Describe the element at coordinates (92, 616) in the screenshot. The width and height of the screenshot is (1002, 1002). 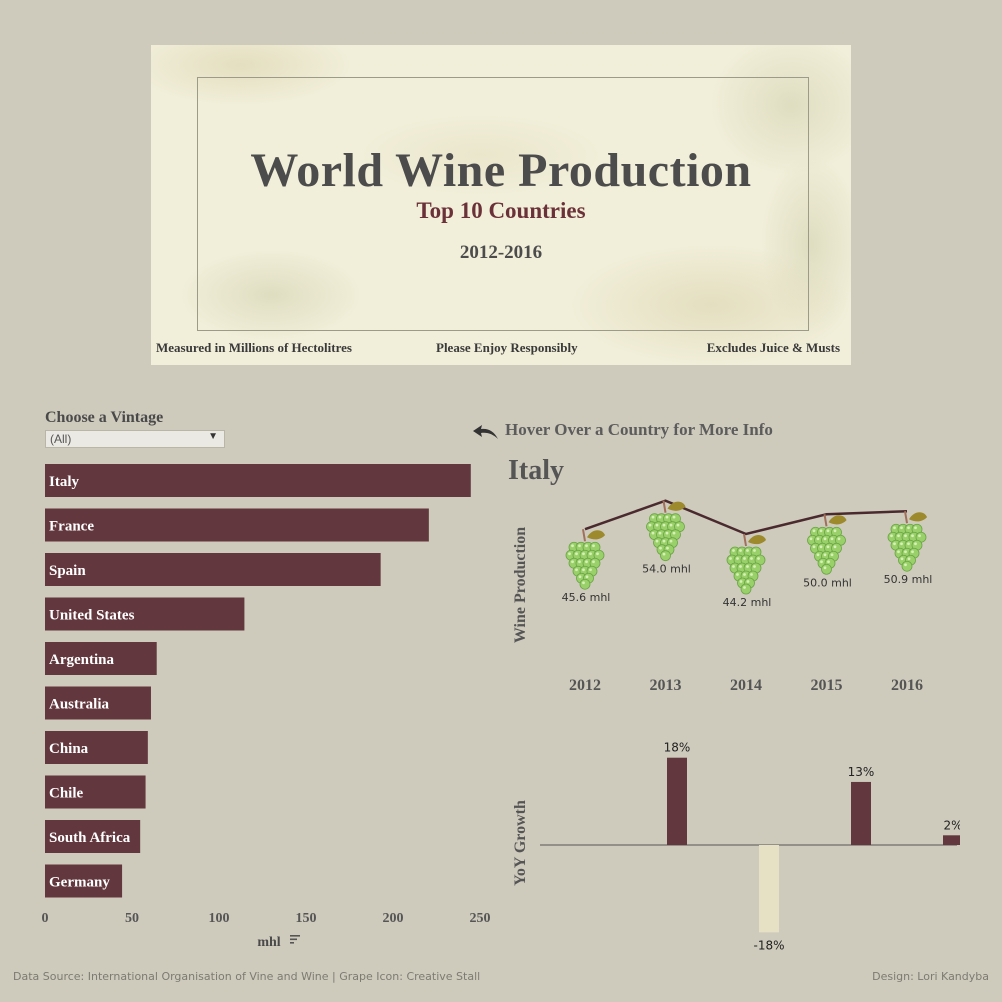
I see `bar-label-united-states: United States` at that location.